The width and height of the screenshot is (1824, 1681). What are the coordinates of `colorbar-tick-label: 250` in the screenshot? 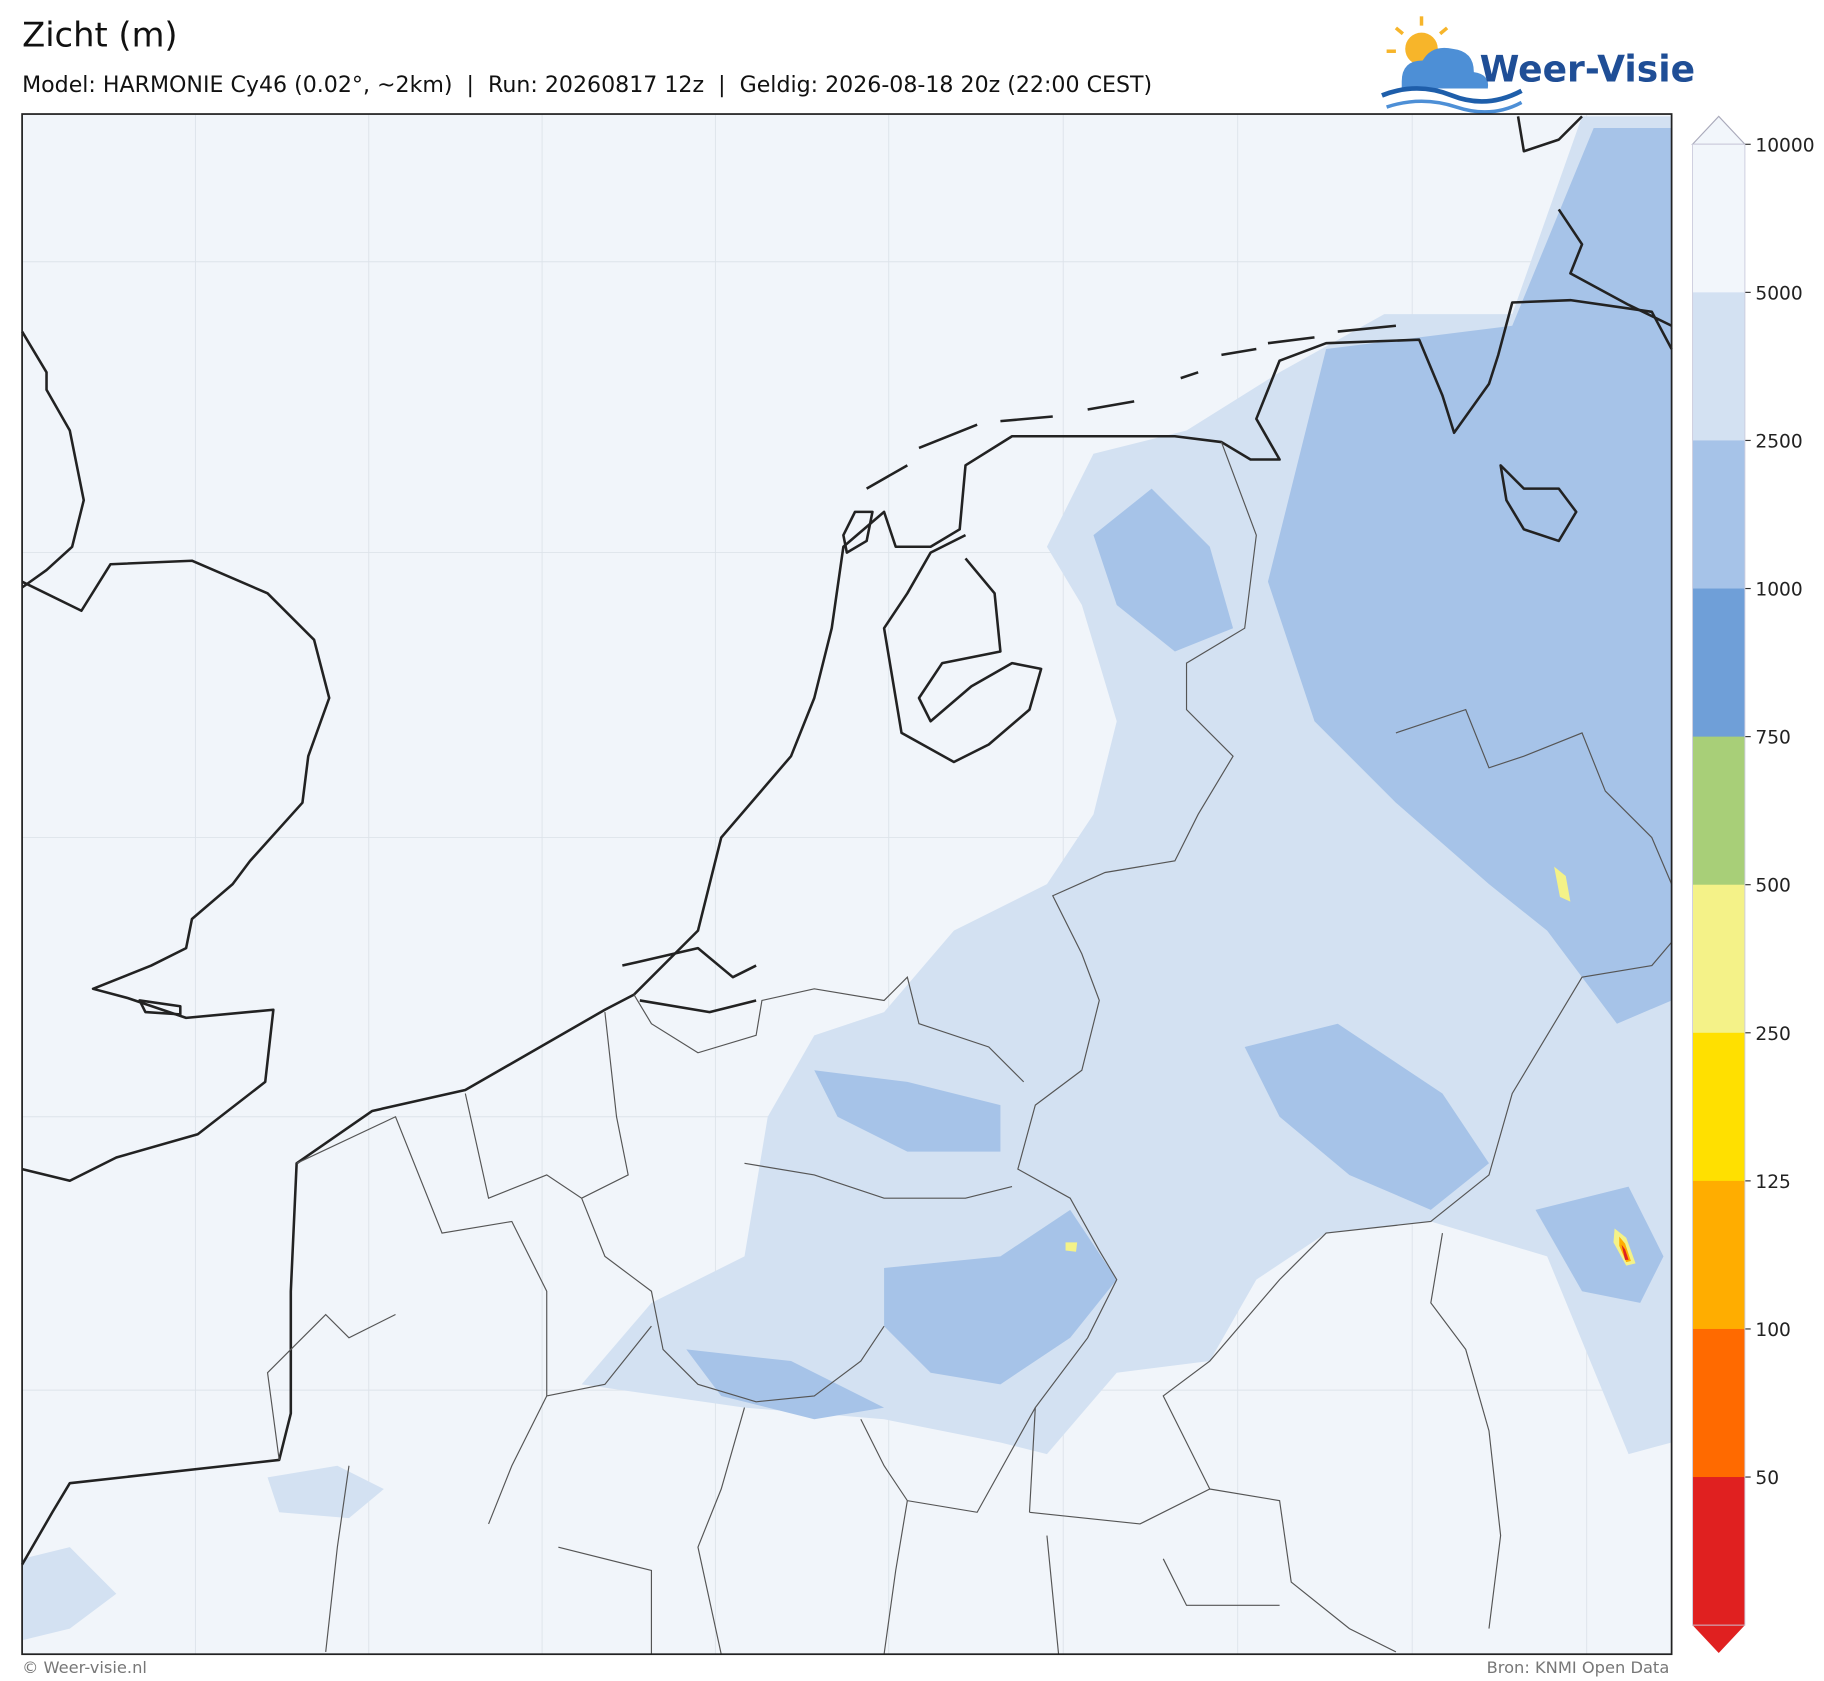 It's located at (1773, 1034).